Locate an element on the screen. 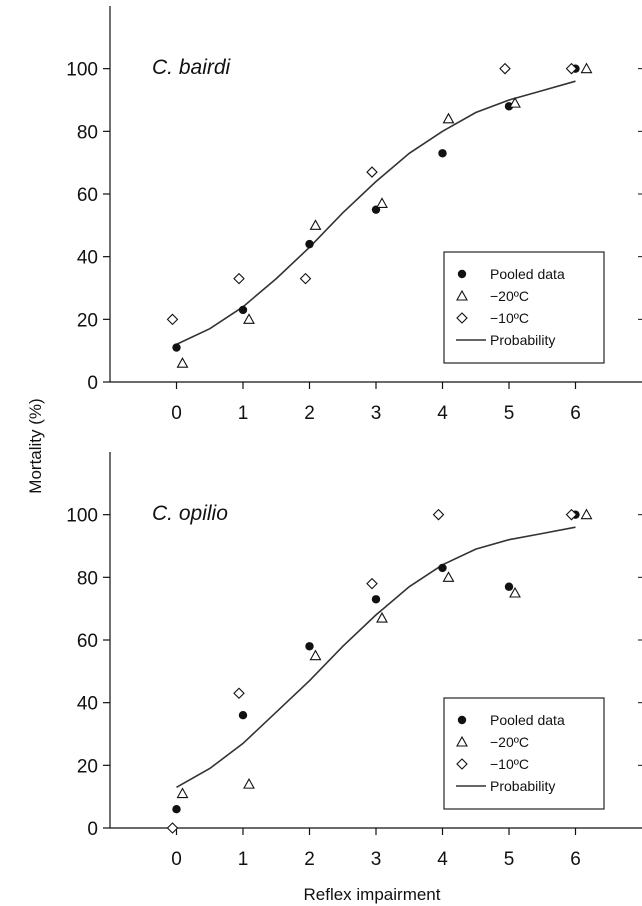 Image resolution: width=642 pixels, height=906 pixels. y-axis-title: Mortality (%) is located at coordinates (35, 445).